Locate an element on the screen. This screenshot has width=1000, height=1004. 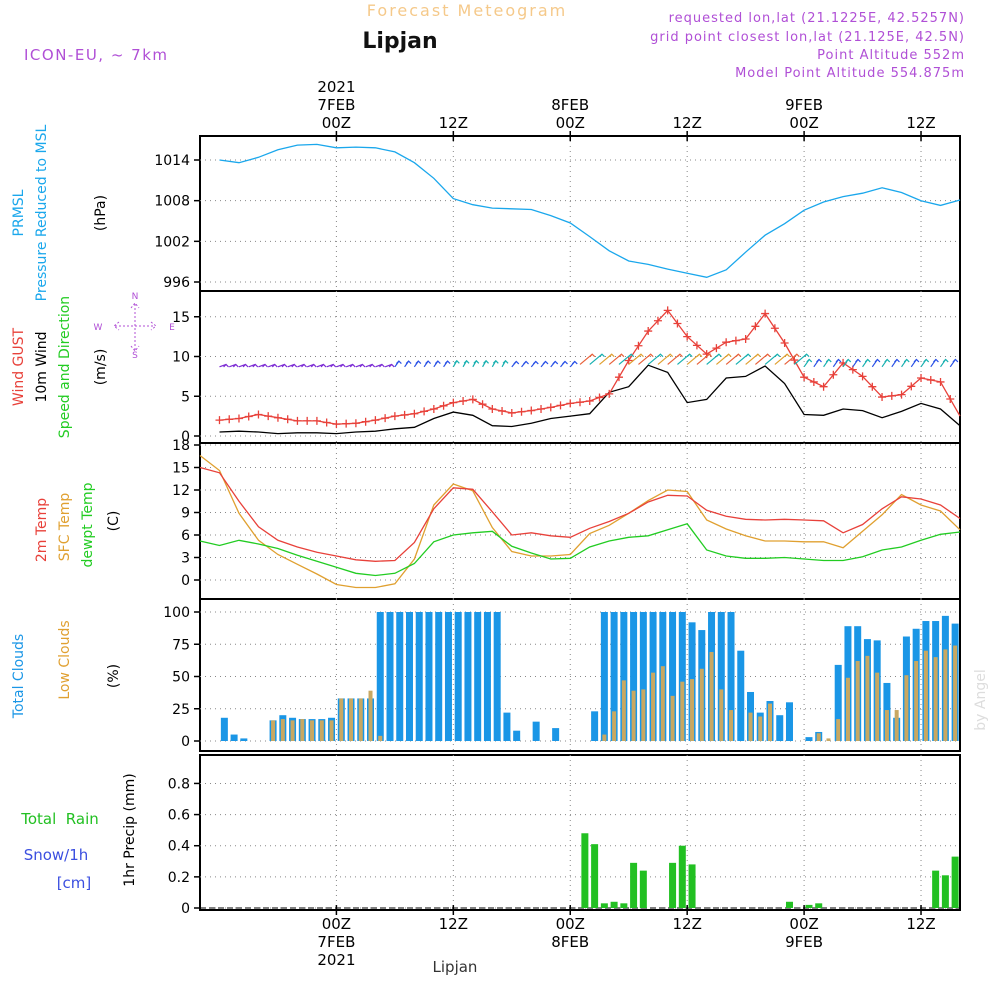
wind-10m-title: 10m Wind is located at coordinates (42, 366).